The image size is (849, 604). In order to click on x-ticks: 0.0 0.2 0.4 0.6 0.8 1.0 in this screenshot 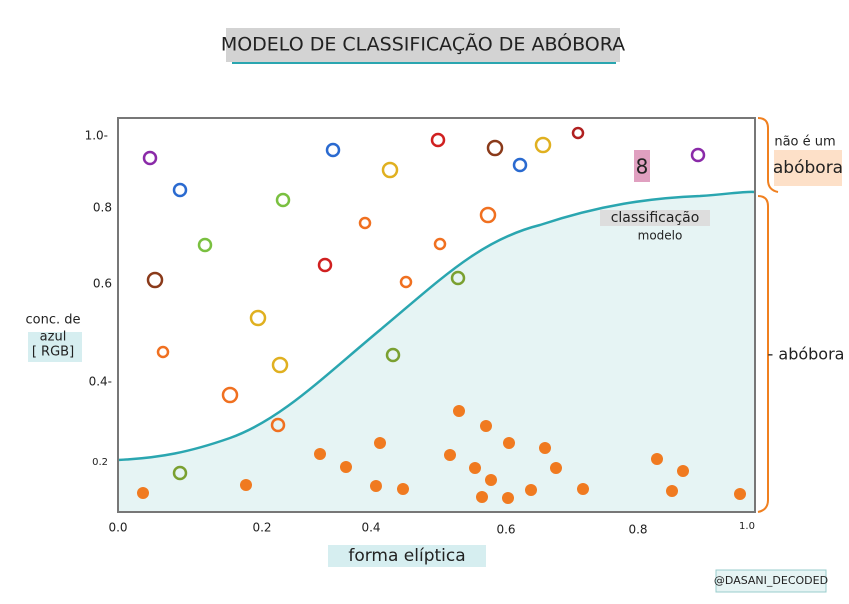, I will do `click(431, 529)`.